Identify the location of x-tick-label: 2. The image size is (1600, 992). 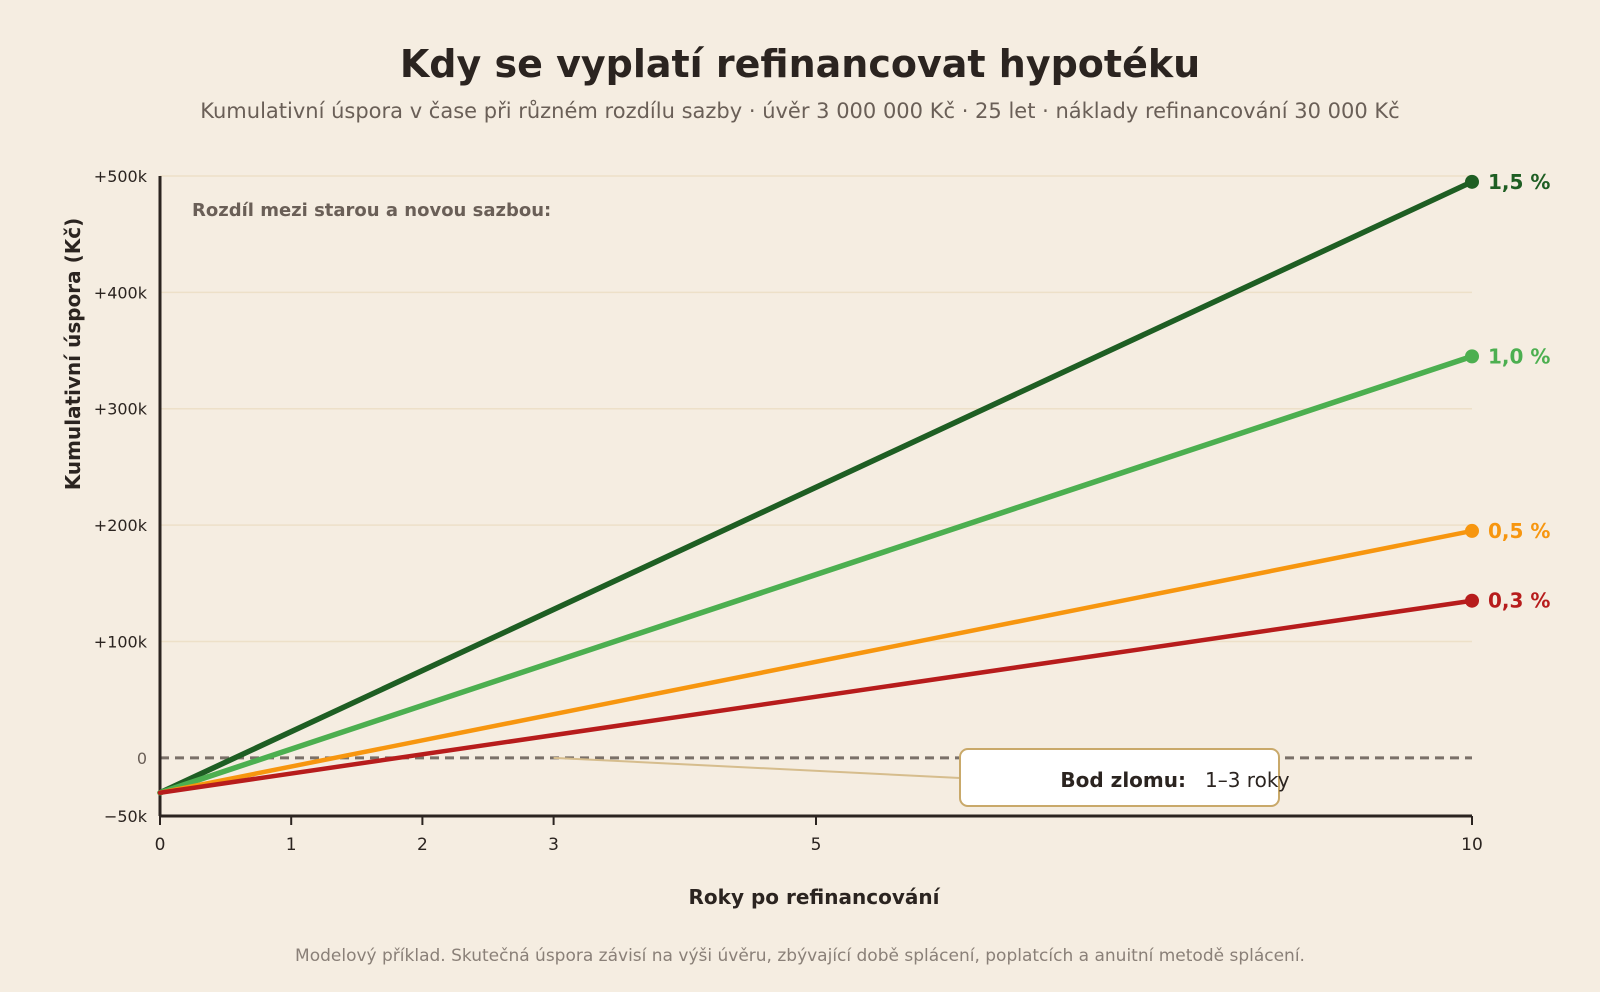
(422, 845).